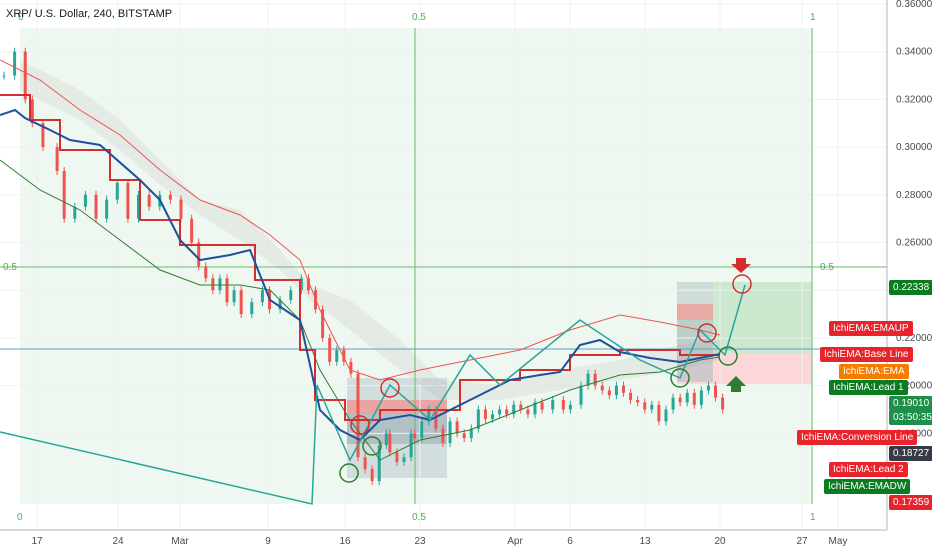 The width and height of the screenshot is (932, 550). I want to click on fib-label: 0, so click(21, 17).